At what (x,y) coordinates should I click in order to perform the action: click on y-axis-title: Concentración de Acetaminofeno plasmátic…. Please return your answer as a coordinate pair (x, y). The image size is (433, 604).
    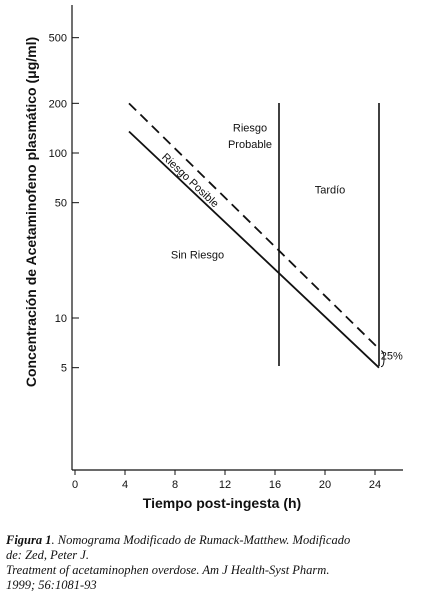
    Looking at the image, I should click on (31, 212).